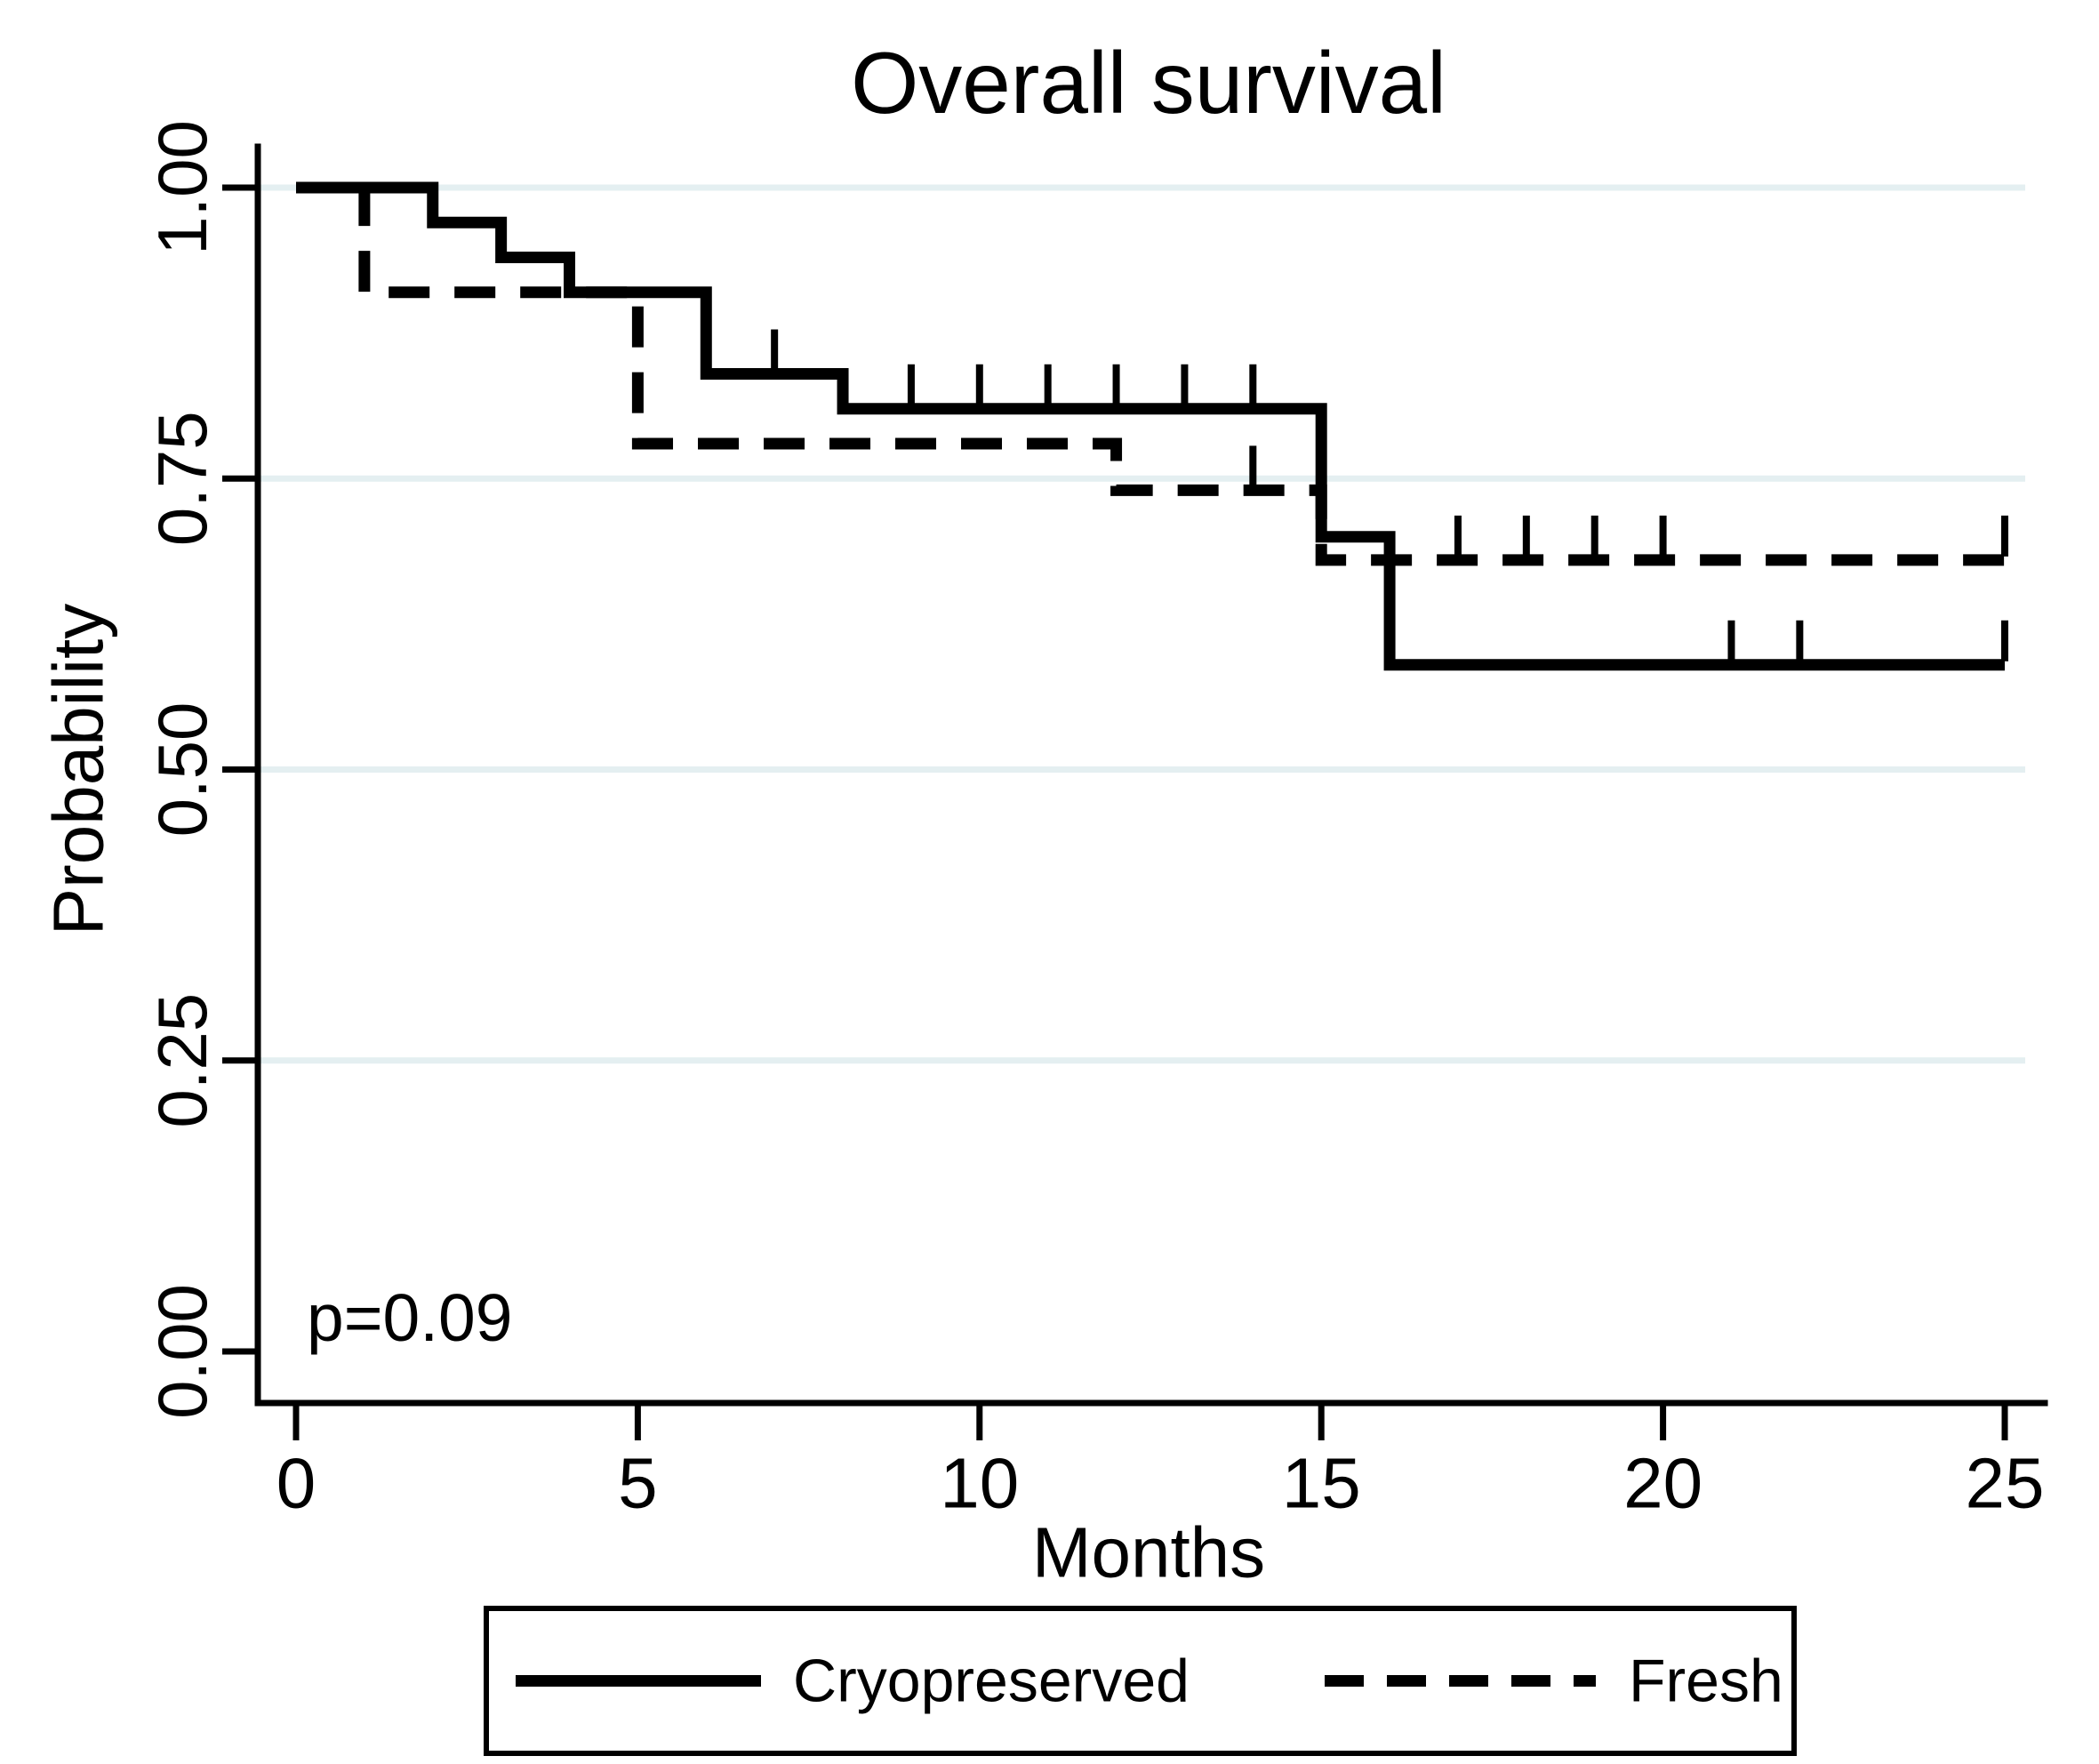 The image size is (2099, 1764). I want to click on chart-title: Overall survival, so click(1148, 83).